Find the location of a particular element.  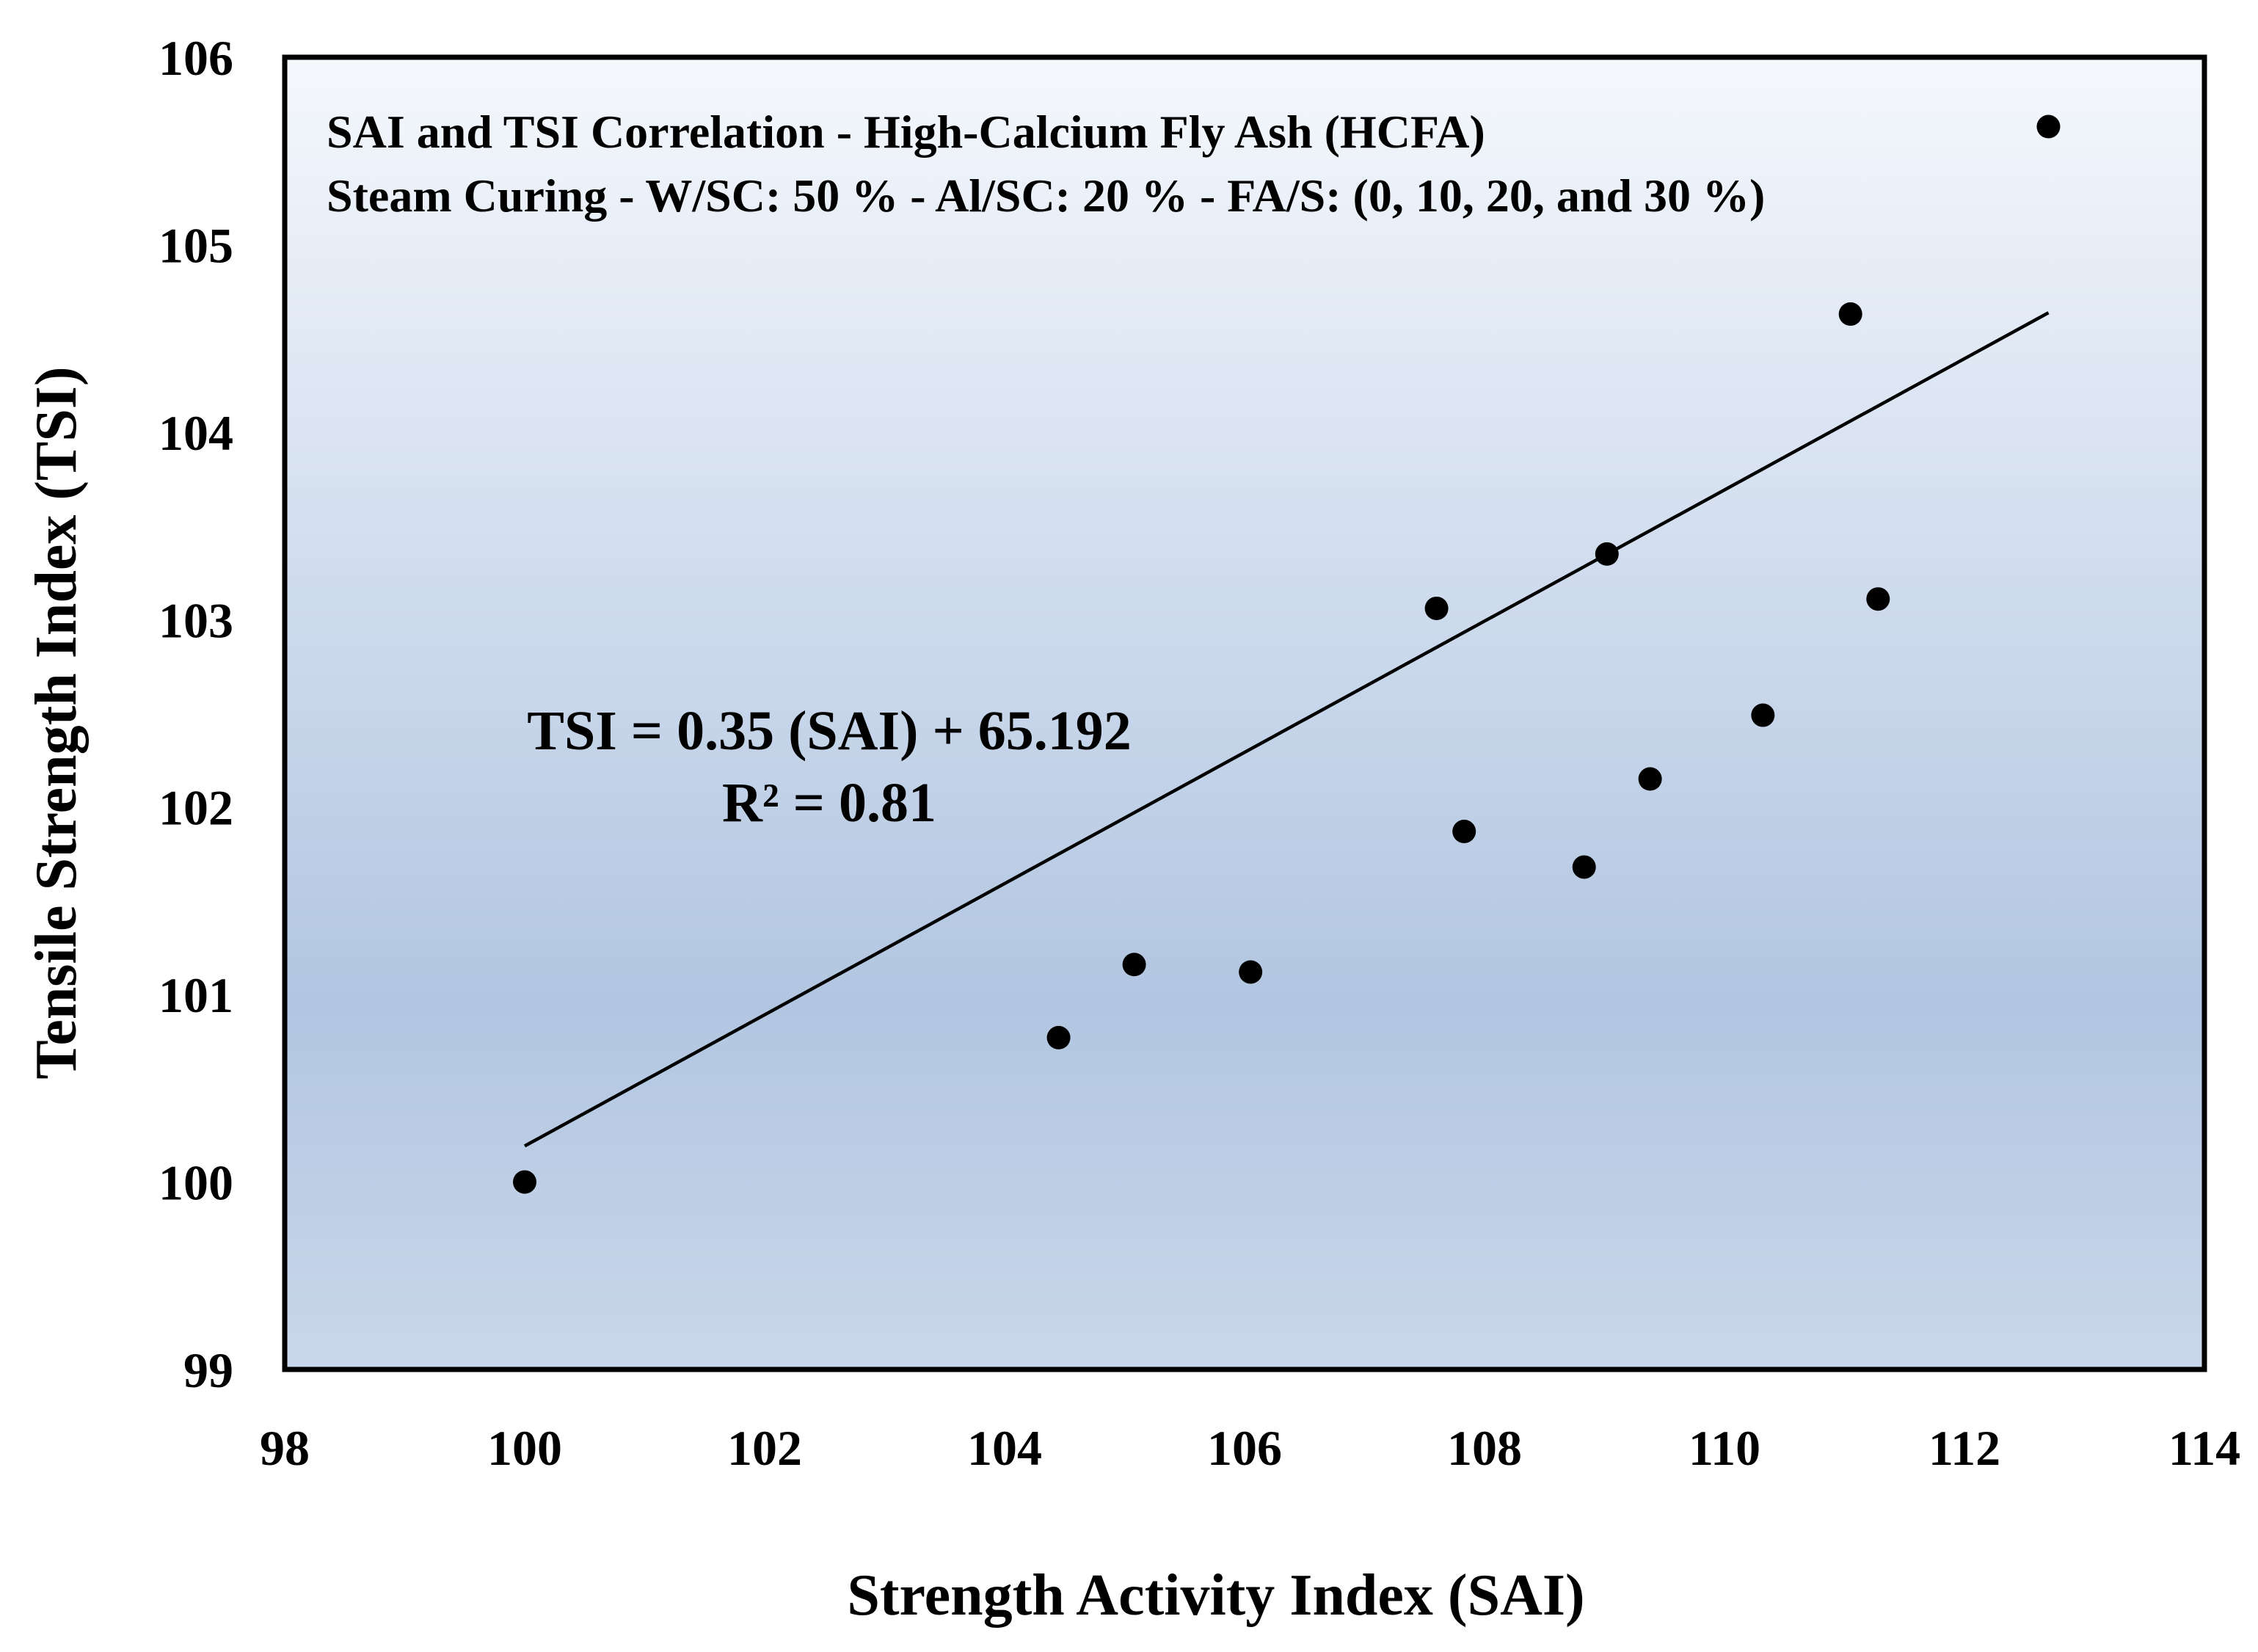

x-tick-label: 106 is located at coordinates (1244, 1448).